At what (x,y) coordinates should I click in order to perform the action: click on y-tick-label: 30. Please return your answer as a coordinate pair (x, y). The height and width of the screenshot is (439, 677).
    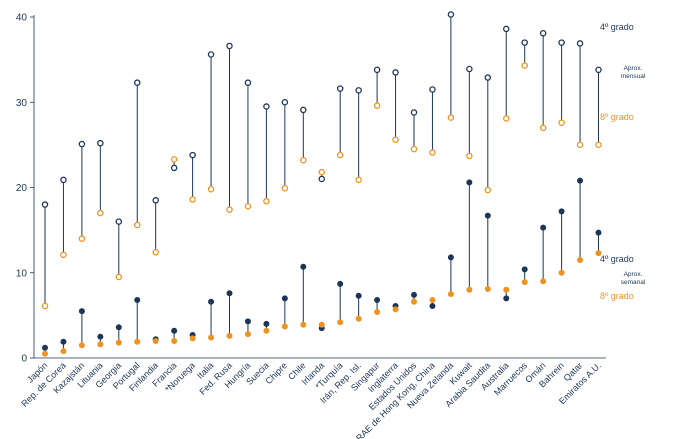
    Looking at the image, I should click on (22, 103).